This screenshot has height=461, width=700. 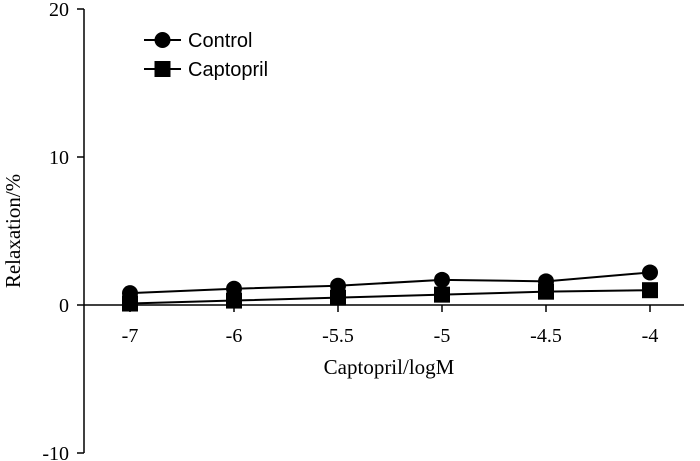 I want to click on x-axis-title: Captopril/logM, so click(x=389, y=367).